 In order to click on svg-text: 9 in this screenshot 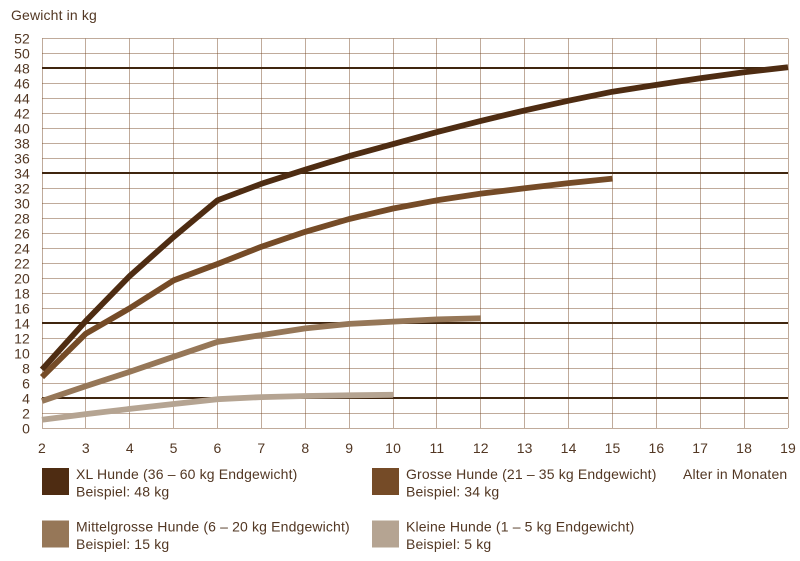, I will do `click(349, 448)`.